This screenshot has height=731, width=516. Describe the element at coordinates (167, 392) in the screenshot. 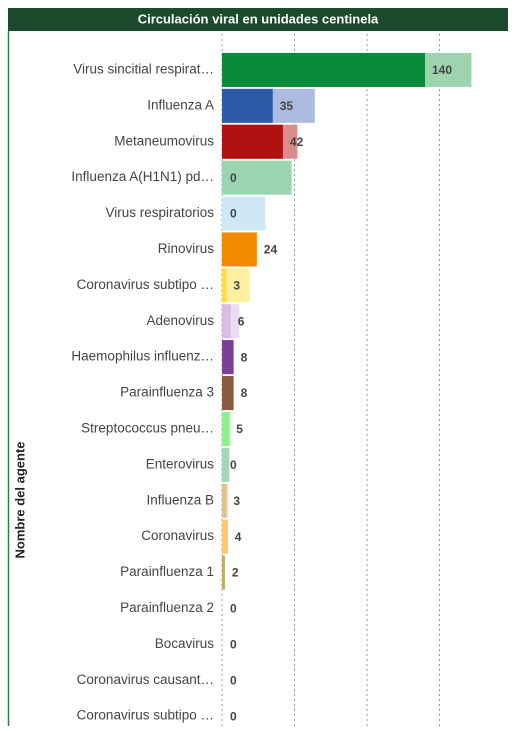

I see `y-tick-label: Parainfluenza 3` at that location.